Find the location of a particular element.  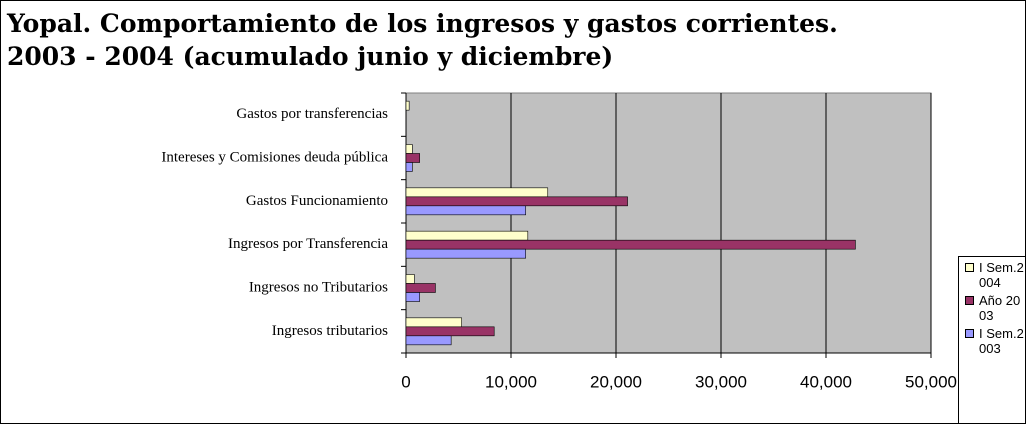

y-tick-label: Gastos Funcionamiento is located at coordinates (317, 201).